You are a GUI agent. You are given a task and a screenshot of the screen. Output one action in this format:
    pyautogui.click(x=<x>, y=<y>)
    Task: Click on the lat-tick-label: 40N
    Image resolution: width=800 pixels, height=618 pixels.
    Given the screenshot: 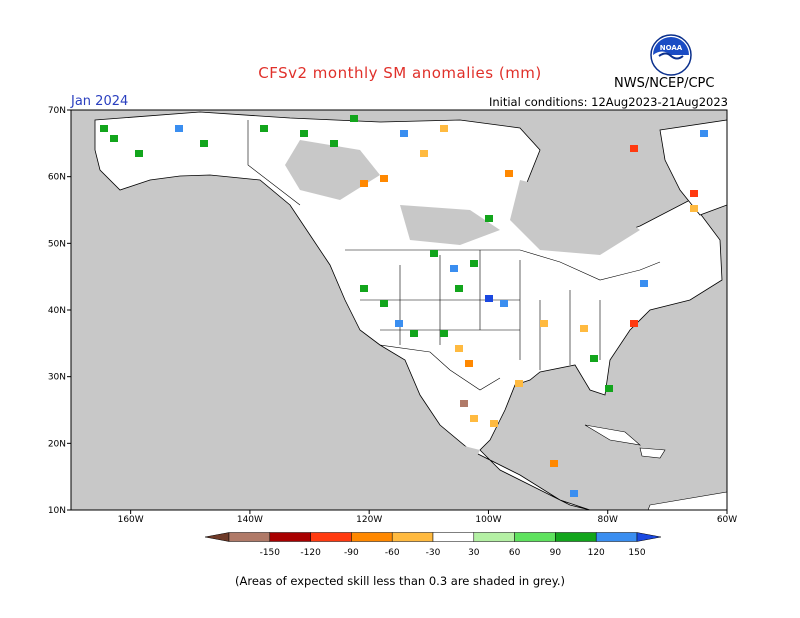 What is the action you would take?
    pyautogui.click(x=57, y=311)
    